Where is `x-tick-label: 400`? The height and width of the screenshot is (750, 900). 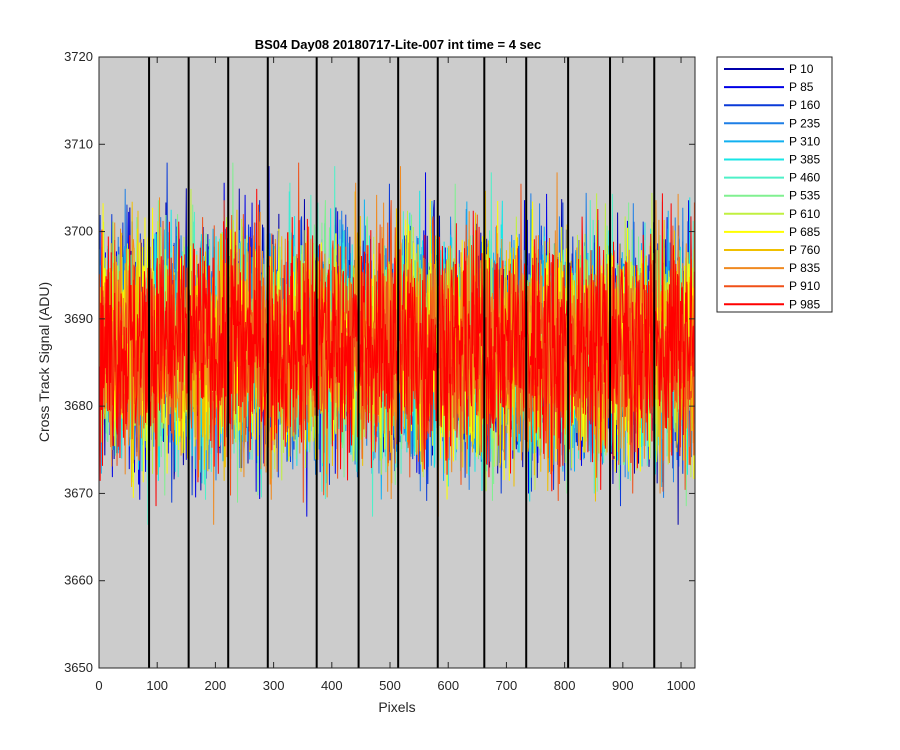
x-tick-label: 400 is located at coordinates (332, 685).